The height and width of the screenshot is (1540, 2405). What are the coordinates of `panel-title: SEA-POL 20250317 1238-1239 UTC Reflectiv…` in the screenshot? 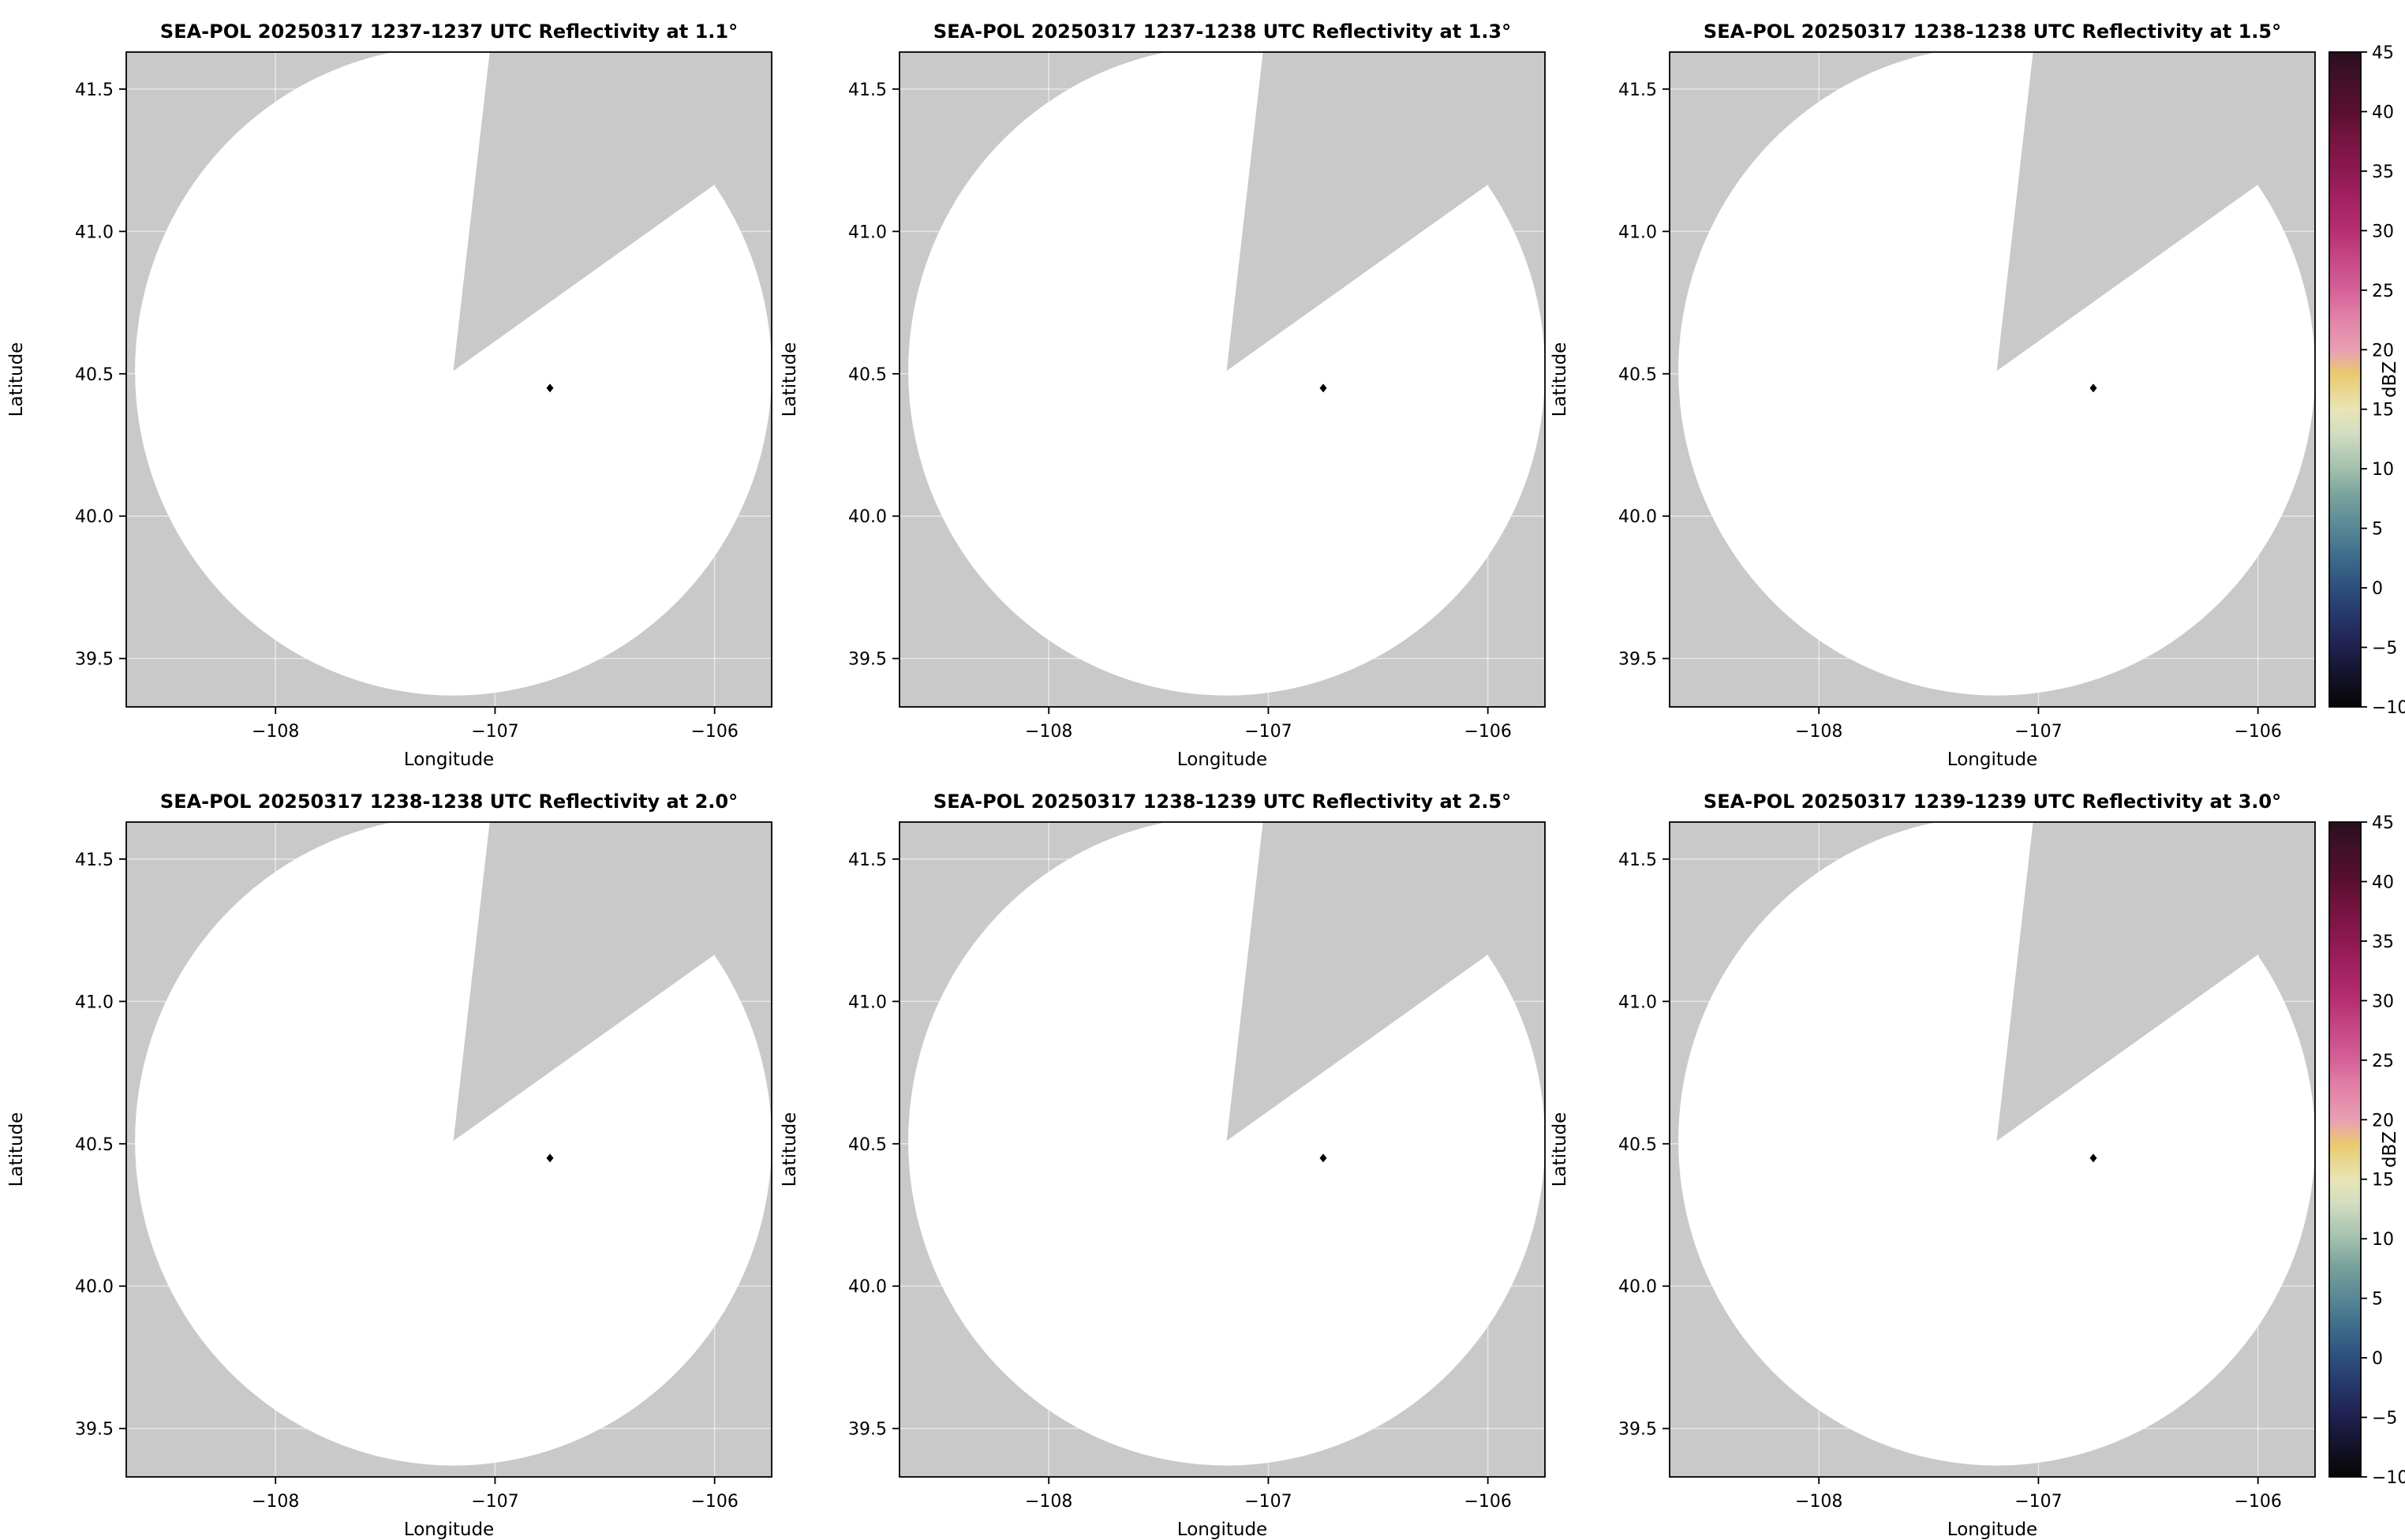 It's located at (1222, 802).